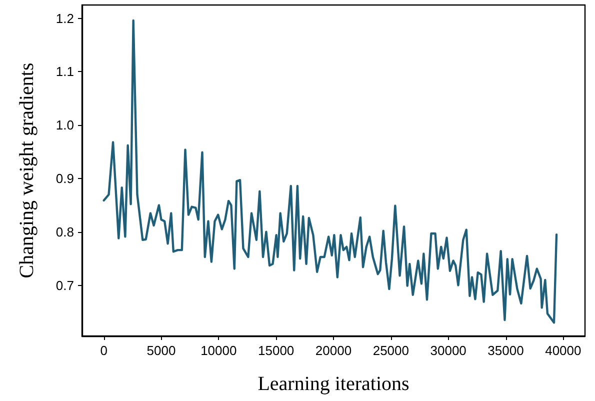  I want to click on y-axis-title: Changing weight gradients, so click(27, 170).